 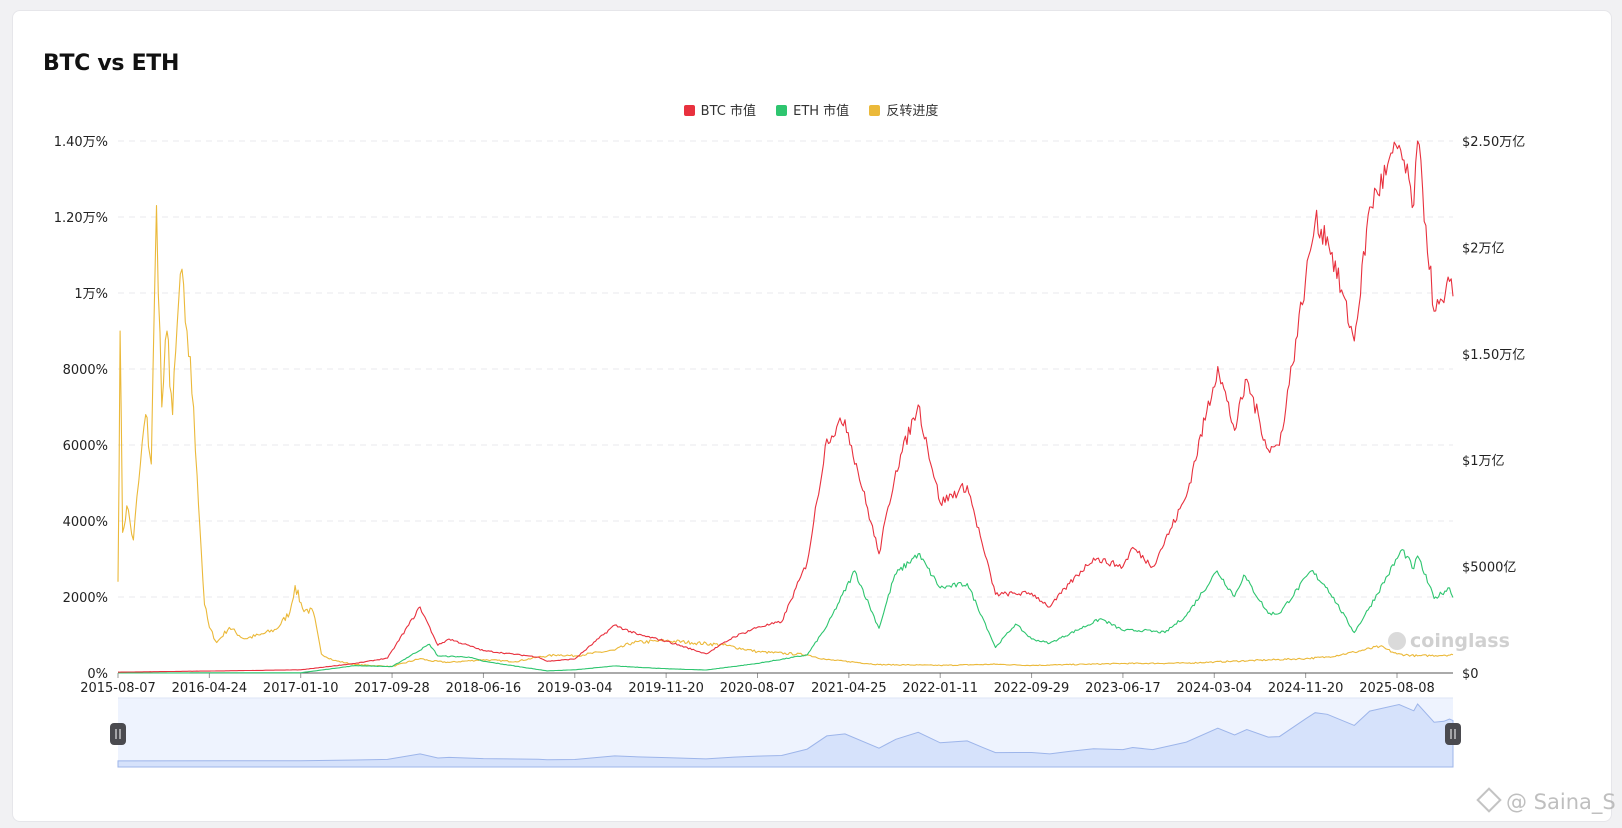 What do you see at coordinates (1460, 641) in the screenshot?
I see `watermark-text: coinglass` at bounding box center [1460, 641].